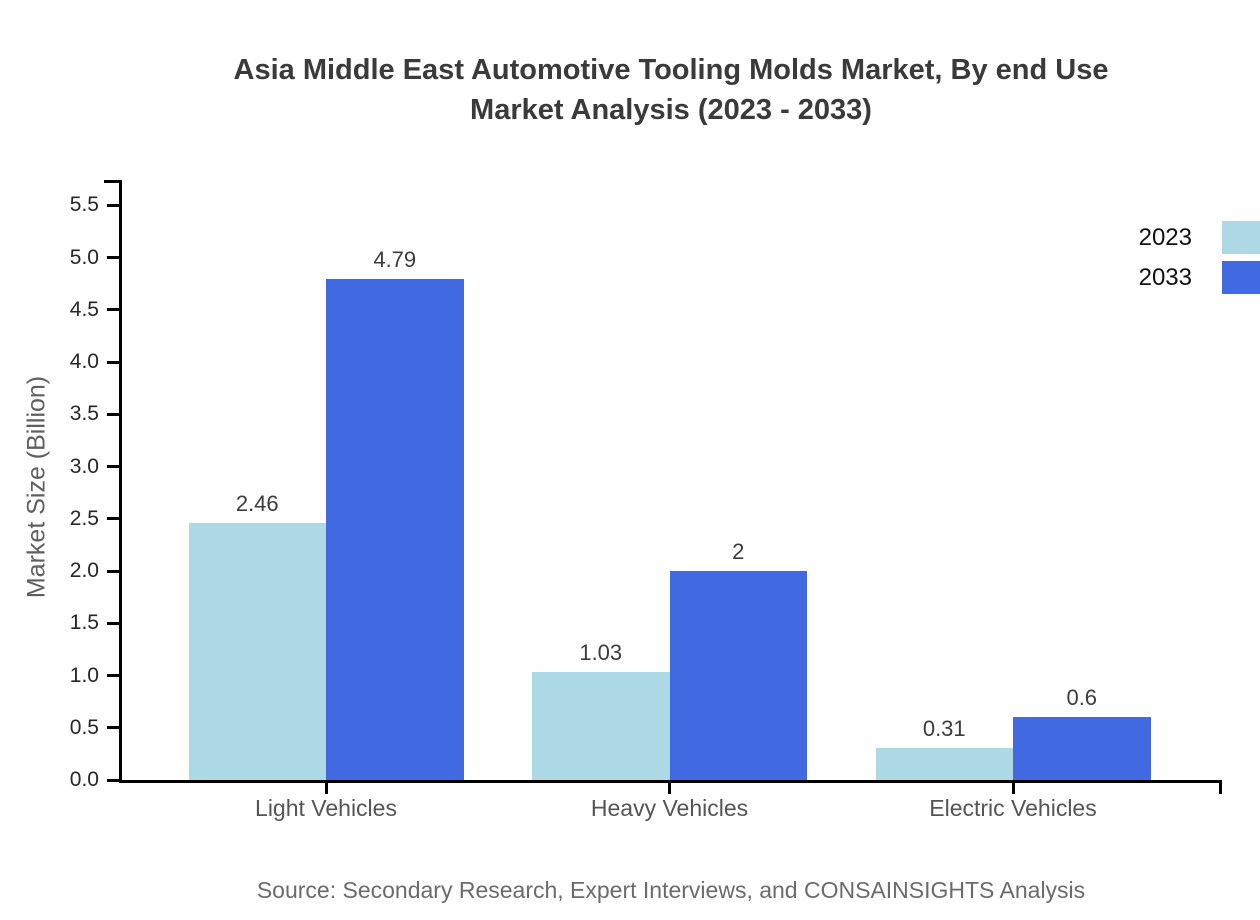 This screenshot has height=920, width=1260. What do you see at coordinates (120, 481) in the screenshot?
I see `y-axis-line` at bounding box center [120, 481].